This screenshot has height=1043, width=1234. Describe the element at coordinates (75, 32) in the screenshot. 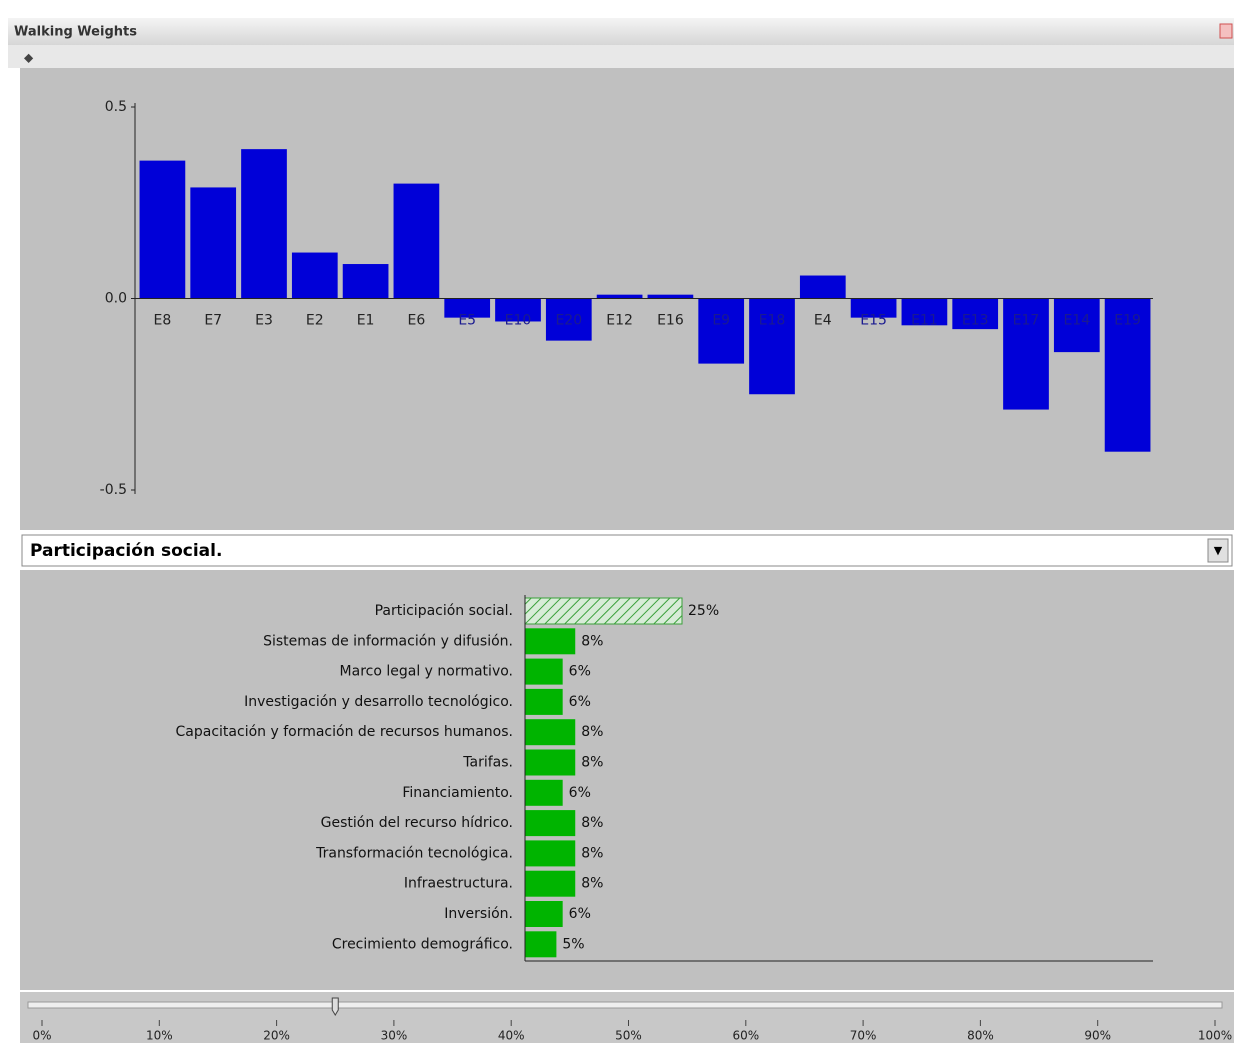

I see `window-title: Walking Weights` at that location.